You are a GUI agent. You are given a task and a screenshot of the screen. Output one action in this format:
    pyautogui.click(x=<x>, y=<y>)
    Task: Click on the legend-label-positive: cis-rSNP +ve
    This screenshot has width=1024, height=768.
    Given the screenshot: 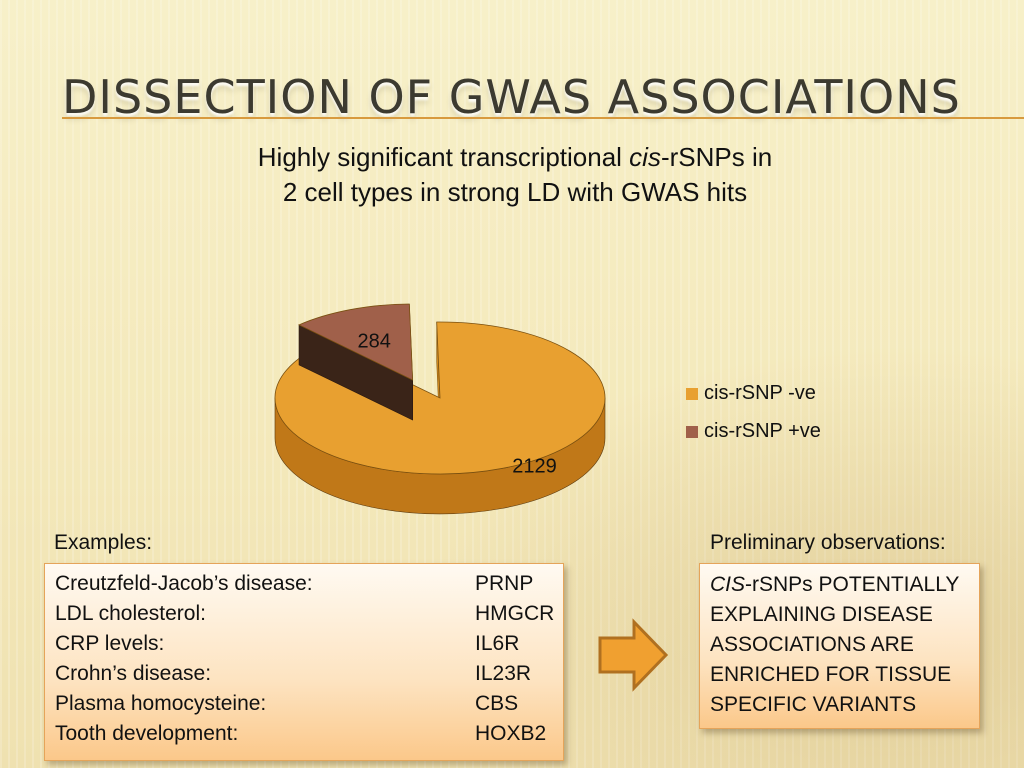 What is the action you would take?
    pyautogui.click(x=762, y=431)
    